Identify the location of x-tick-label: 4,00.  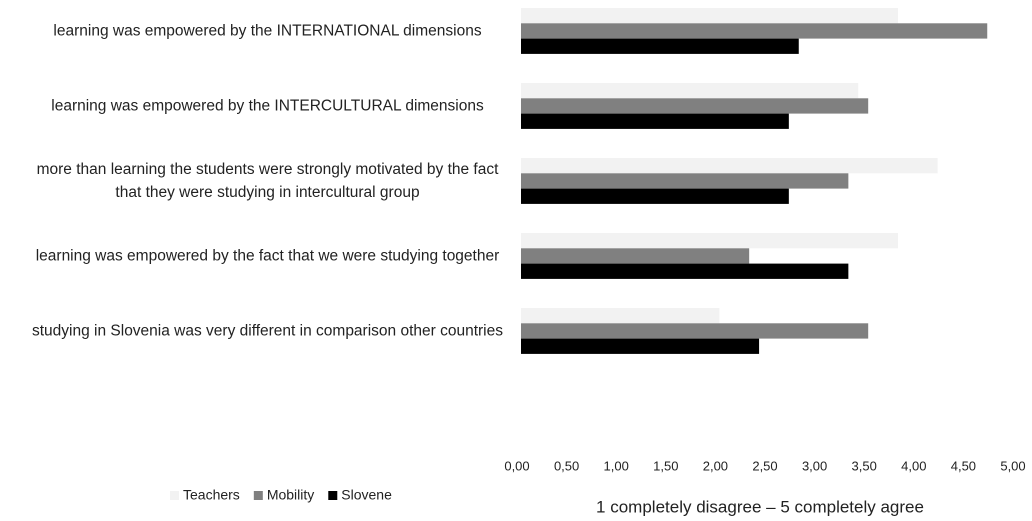
(913, 465).